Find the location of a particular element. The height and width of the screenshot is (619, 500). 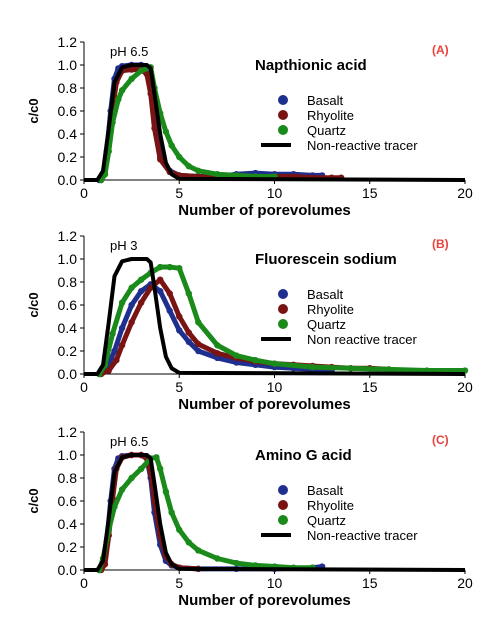

y-tick-label: 0.0 is located at coordinates (68, 180).